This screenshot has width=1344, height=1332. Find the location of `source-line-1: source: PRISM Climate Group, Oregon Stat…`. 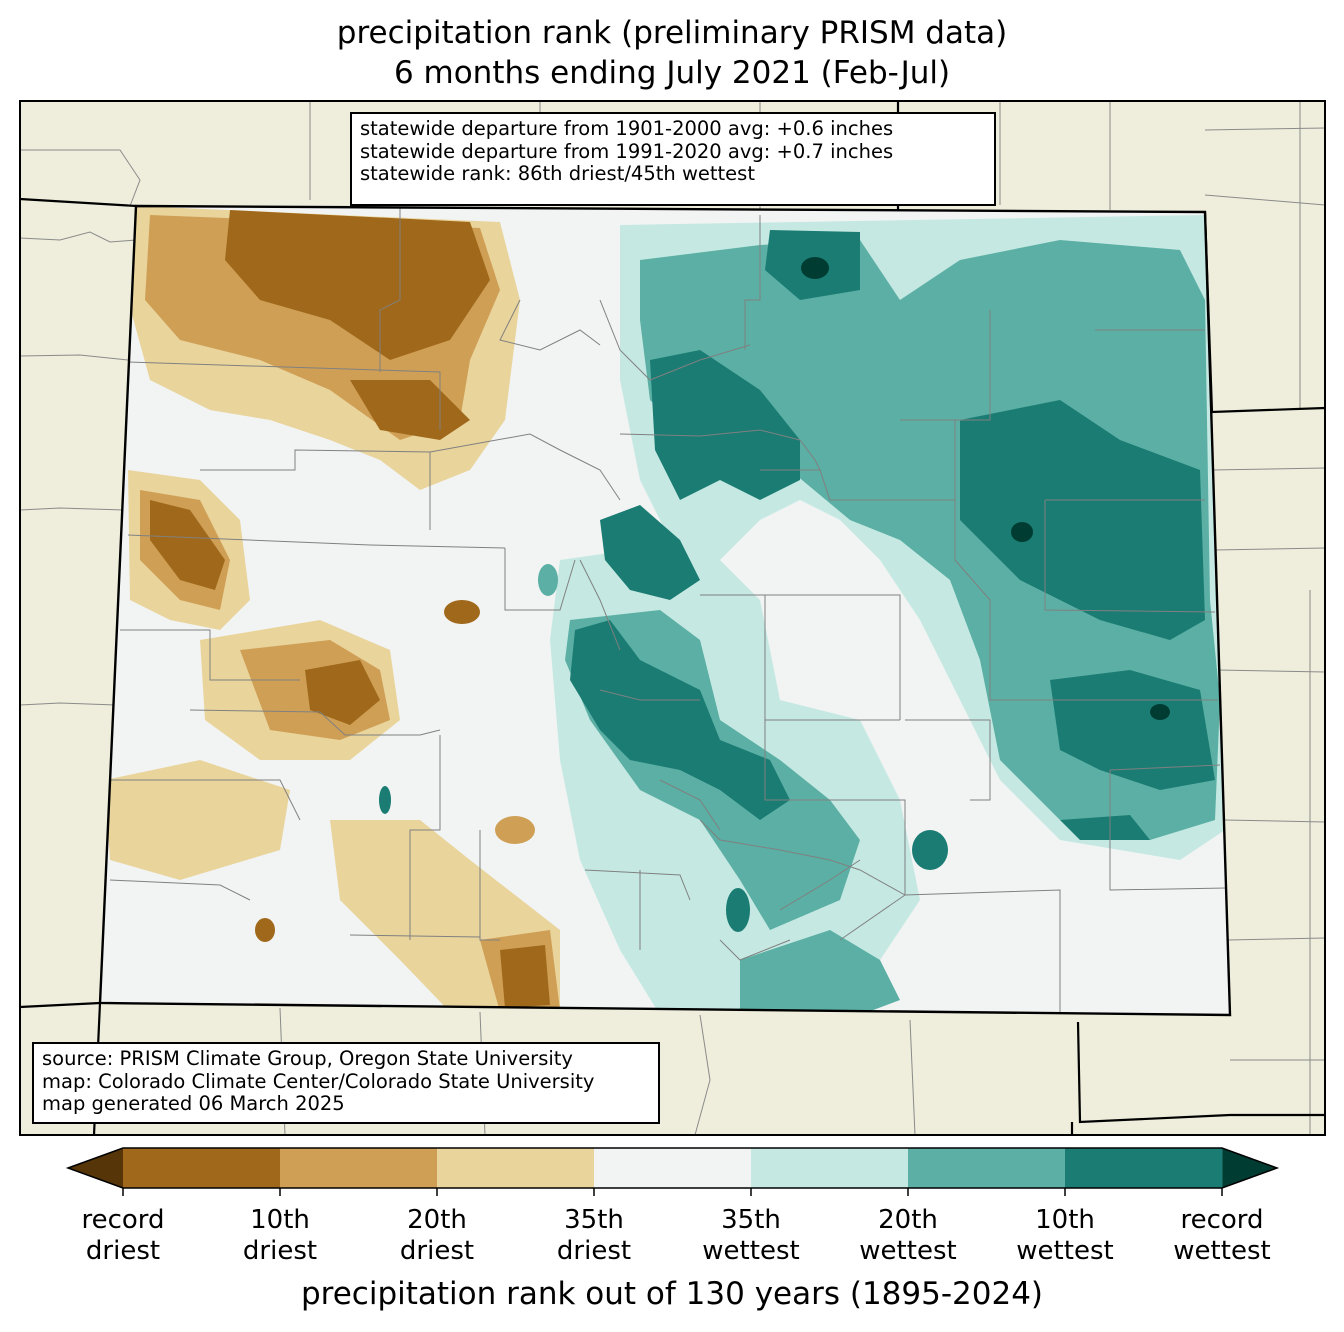

source-line-1: source: PRISM Climate Group, Oregon Stat… is located at coordinates (307, 1058).